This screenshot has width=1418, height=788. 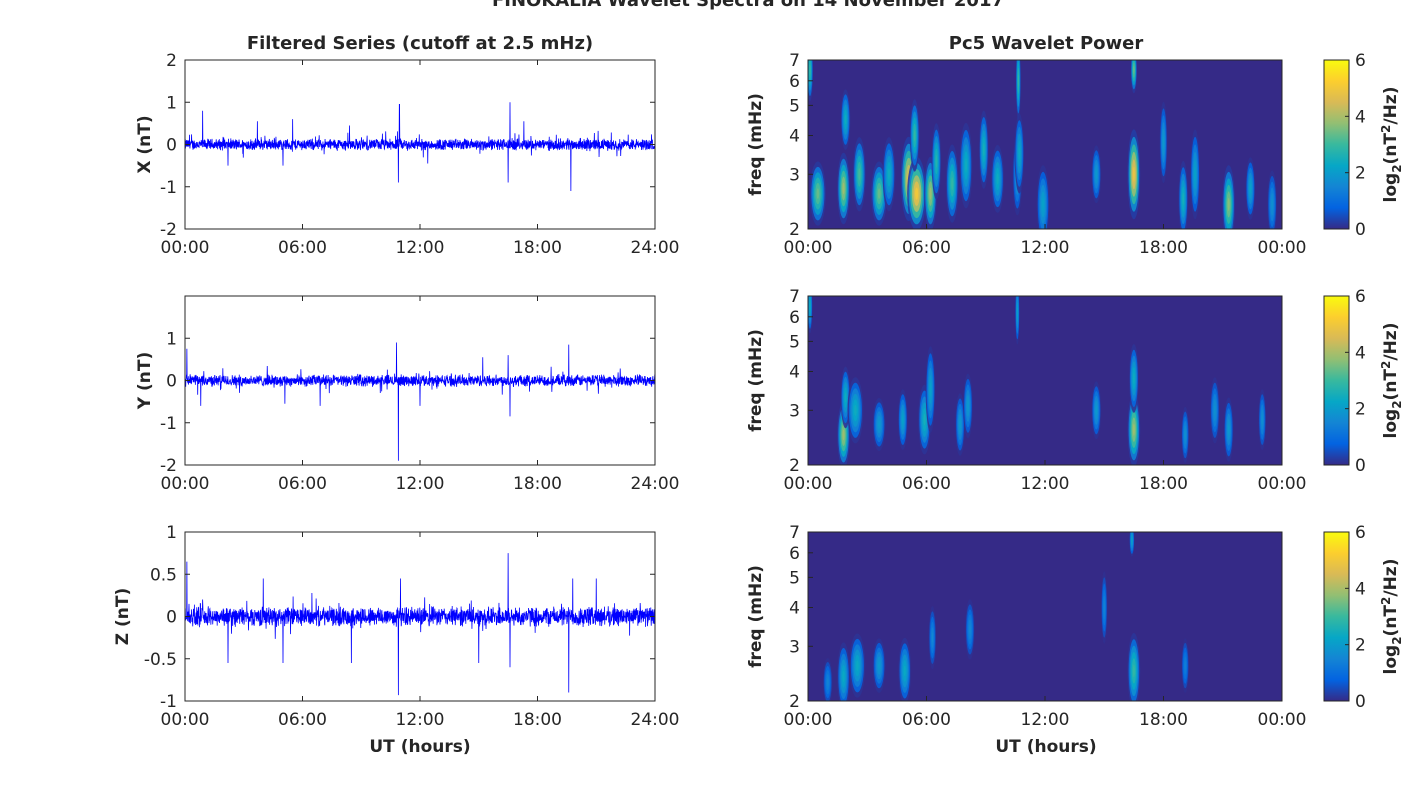 I want to click on heatmap-cells-y, so click(x=1037, y=380).